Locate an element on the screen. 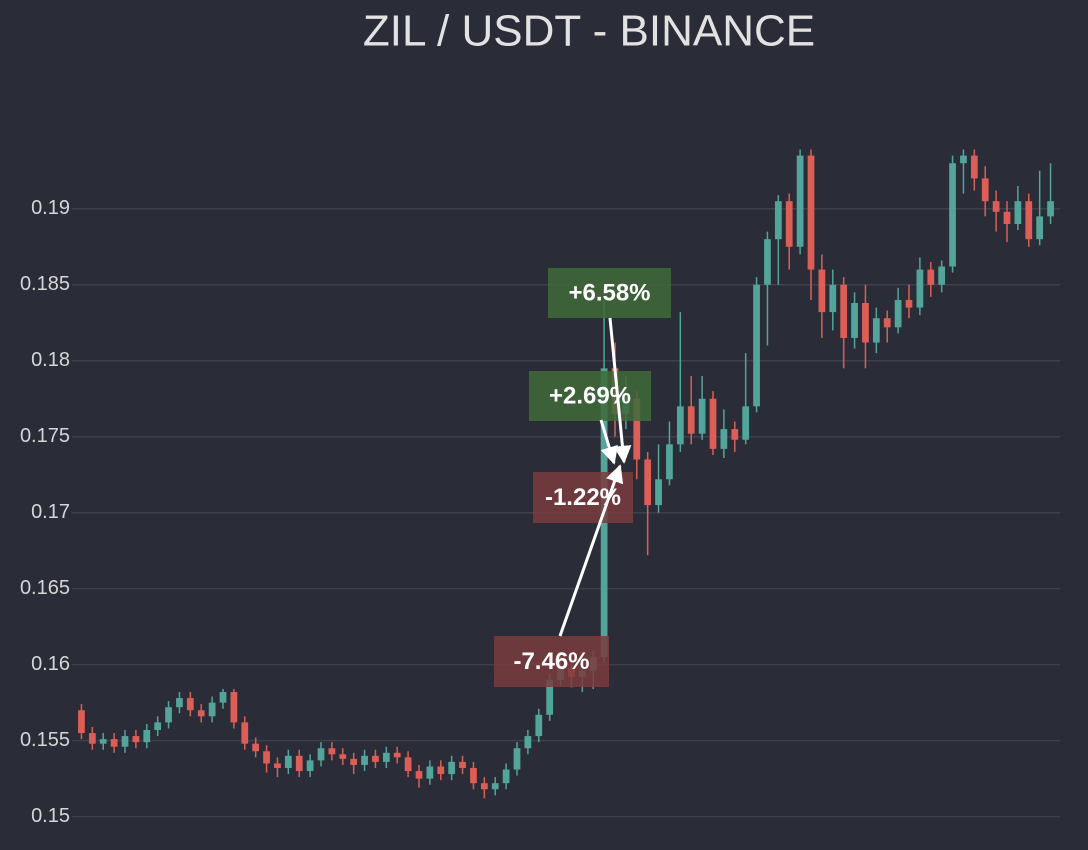 The height and width of the screenshot is (850, 1088). annotation-label: -7.46% is located at coordinates (551, 661).